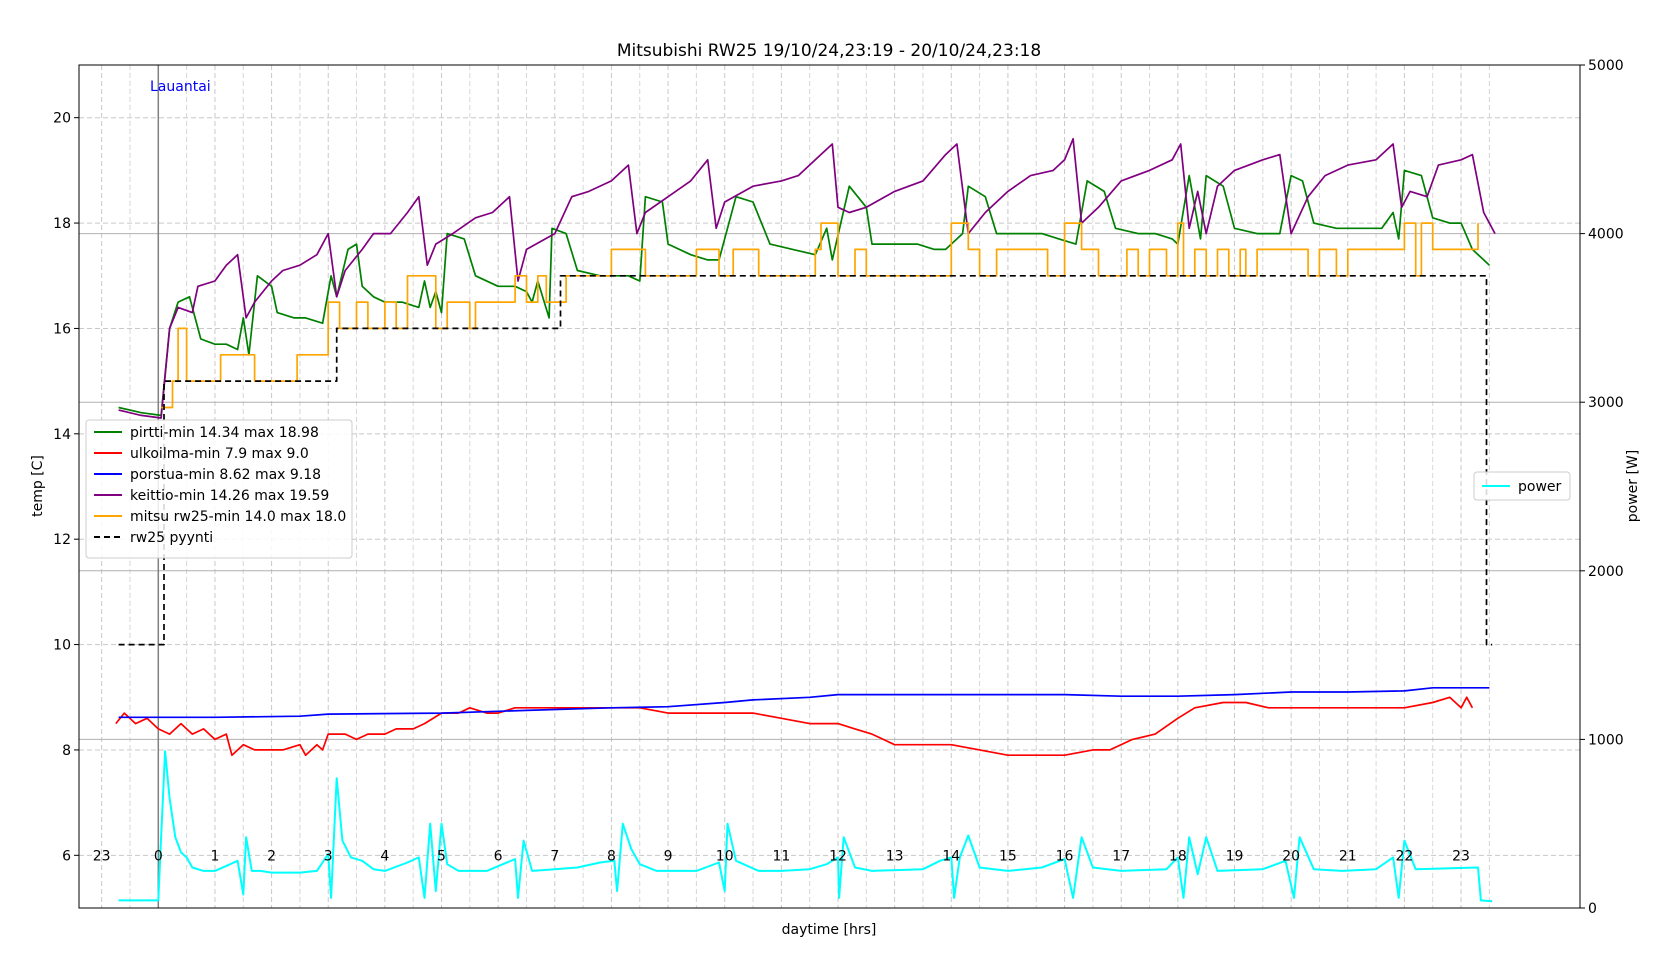  What do you see at coordinates (62, 224) in the screenshot?
I see `y-tick-label: 18` at bounding box center [62, 224].